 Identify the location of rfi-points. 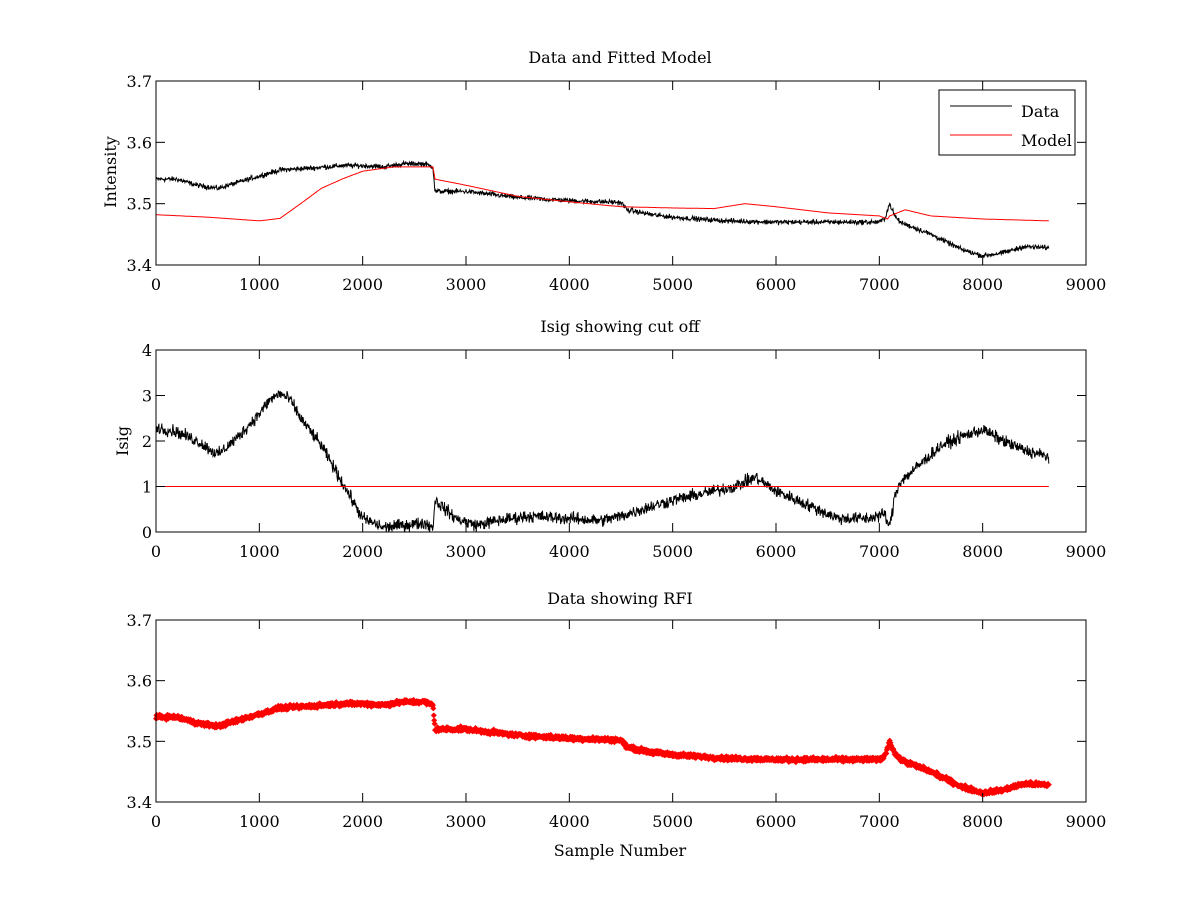
(602, 747).